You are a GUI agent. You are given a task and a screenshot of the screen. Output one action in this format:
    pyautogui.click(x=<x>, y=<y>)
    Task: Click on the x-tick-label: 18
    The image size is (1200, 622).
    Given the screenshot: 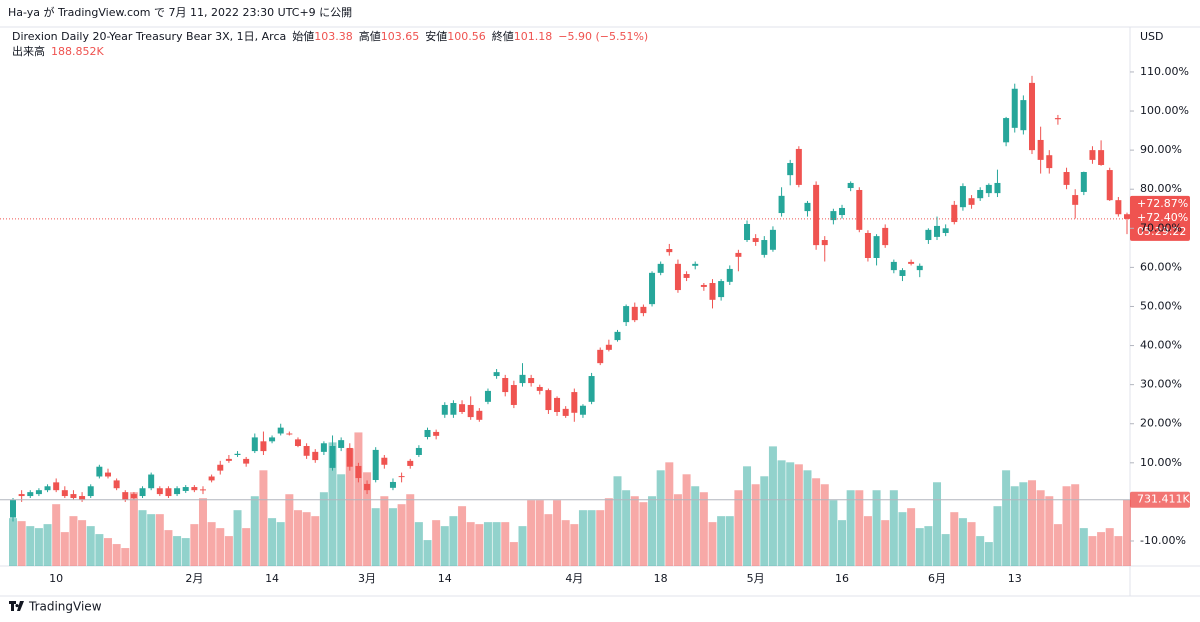 What is the action you would take?
    pyautogui.click(x=661, y=578)
    